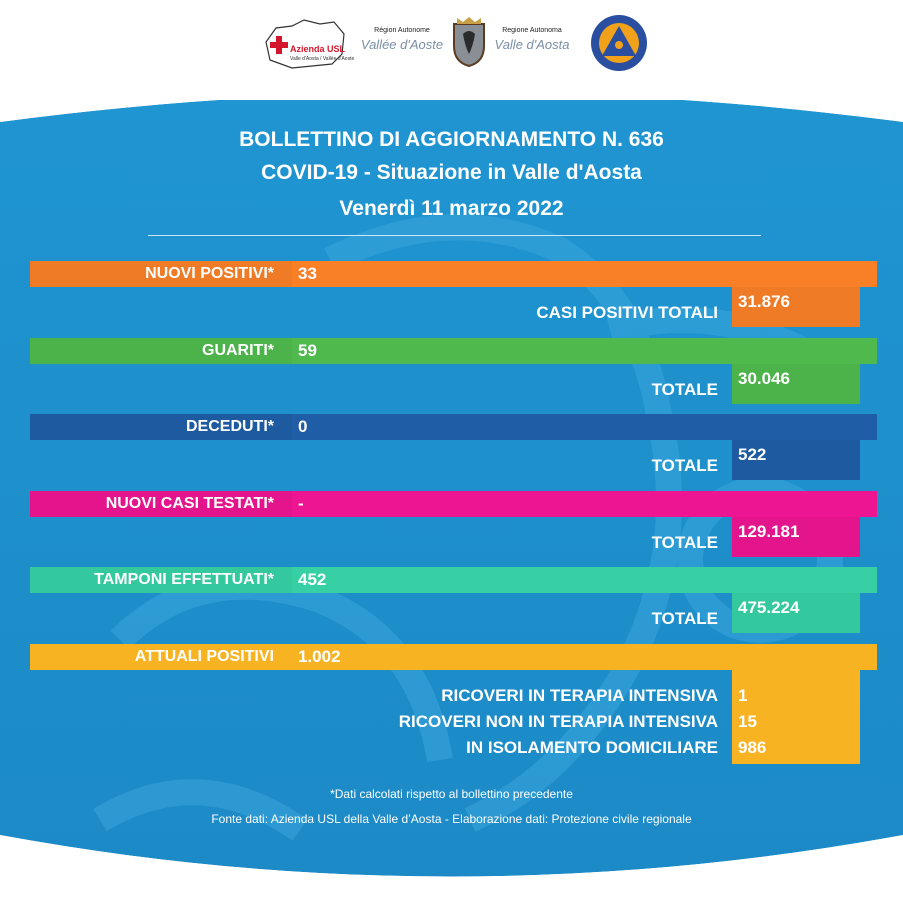  What do you see at coordinates (532, 30) in the screenshot?
I see `region-logo-it-small: Regione Autonoma` at bounding box center [532, 30].